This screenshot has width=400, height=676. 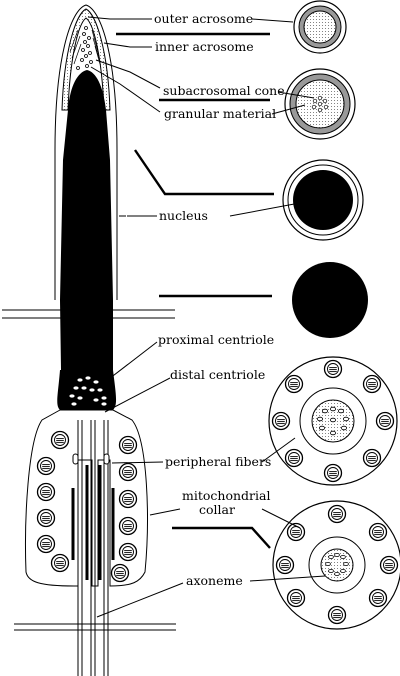 I want to click on label-subacrosomal-cone: subacrosomal cone, so click(x=224, y=90).